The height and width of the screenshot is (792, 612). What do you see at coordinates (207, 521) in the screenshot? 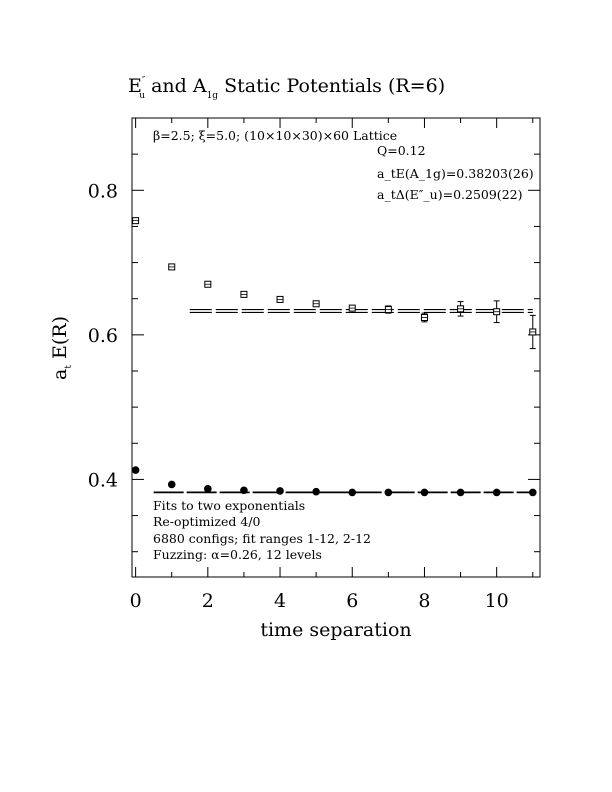
I see `note-line: Re-optimized 4/0` at bounding box center [207, 521].